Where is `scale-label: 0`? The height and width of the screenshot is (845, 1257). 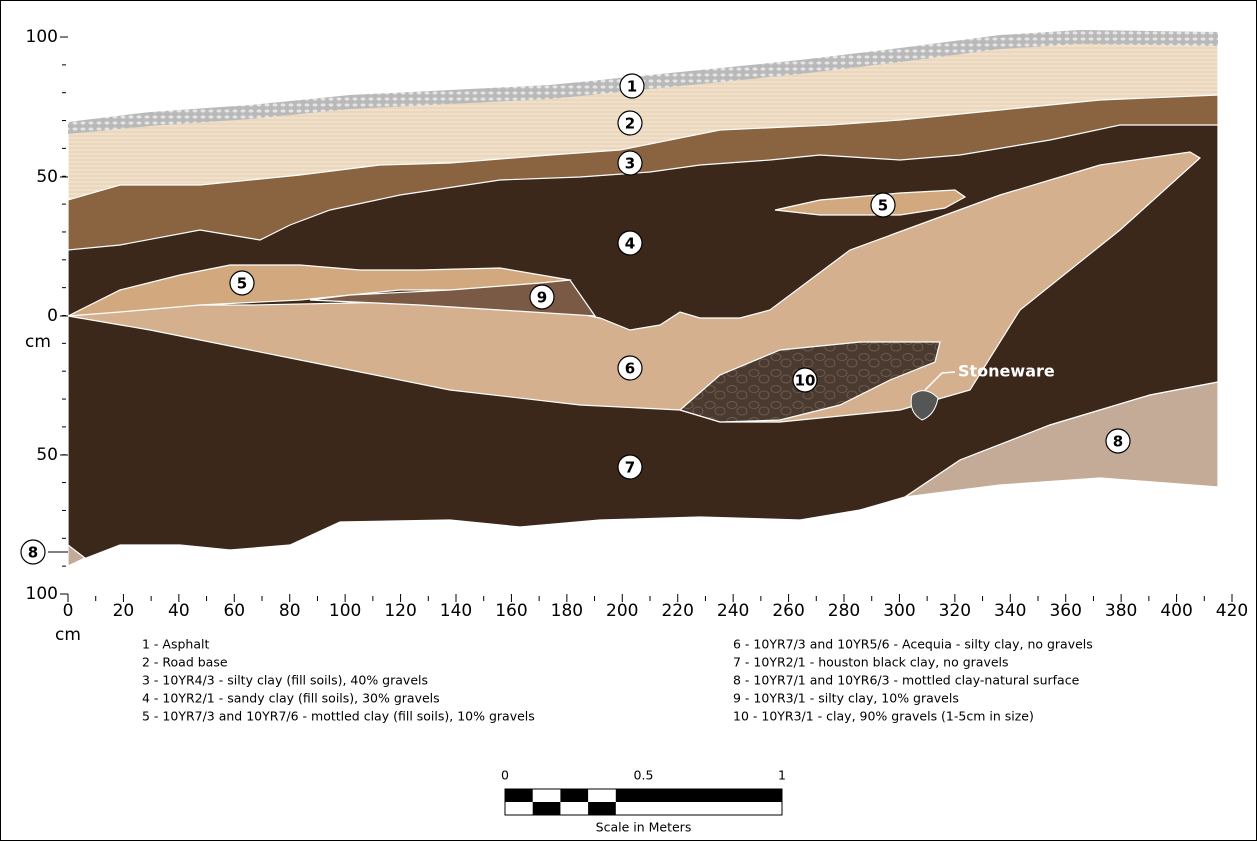
scale-label: 0 is located at coordinates (505, 775).